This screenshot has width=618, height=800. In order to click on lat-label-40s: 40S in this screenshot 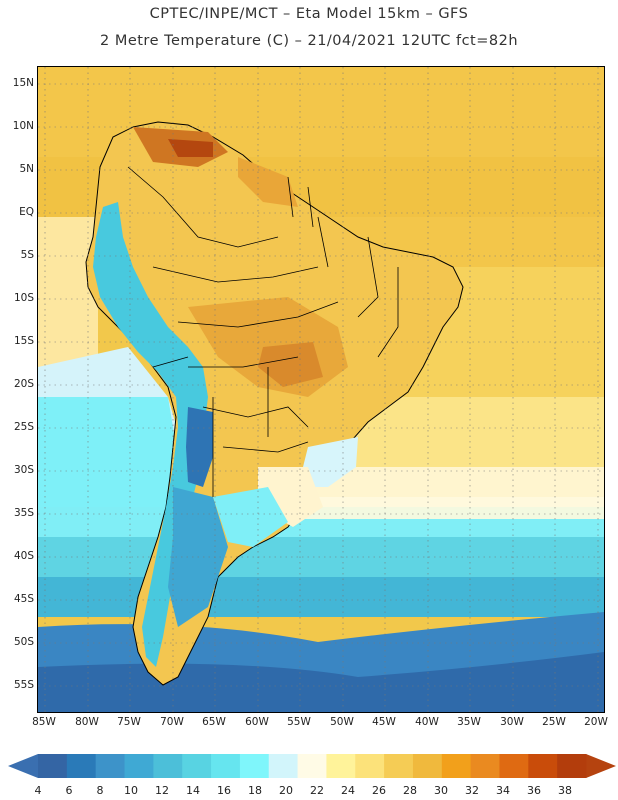, I will do `click(23, 556)`.